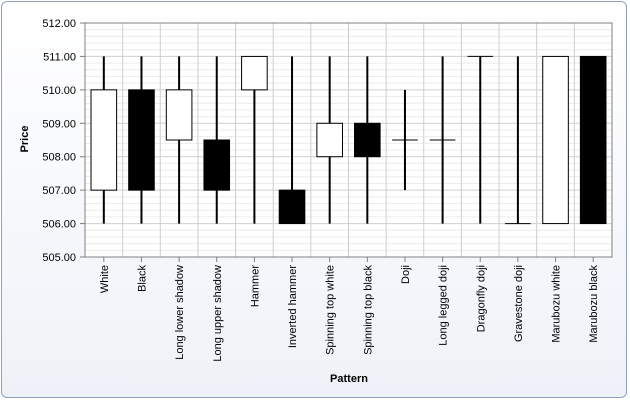 The width and height of the screenshot is (630, 401). What do you see at coordinates (105, 279) in the screenshot?
I see `x-tick-label: White` at bounding box center [105, 279].